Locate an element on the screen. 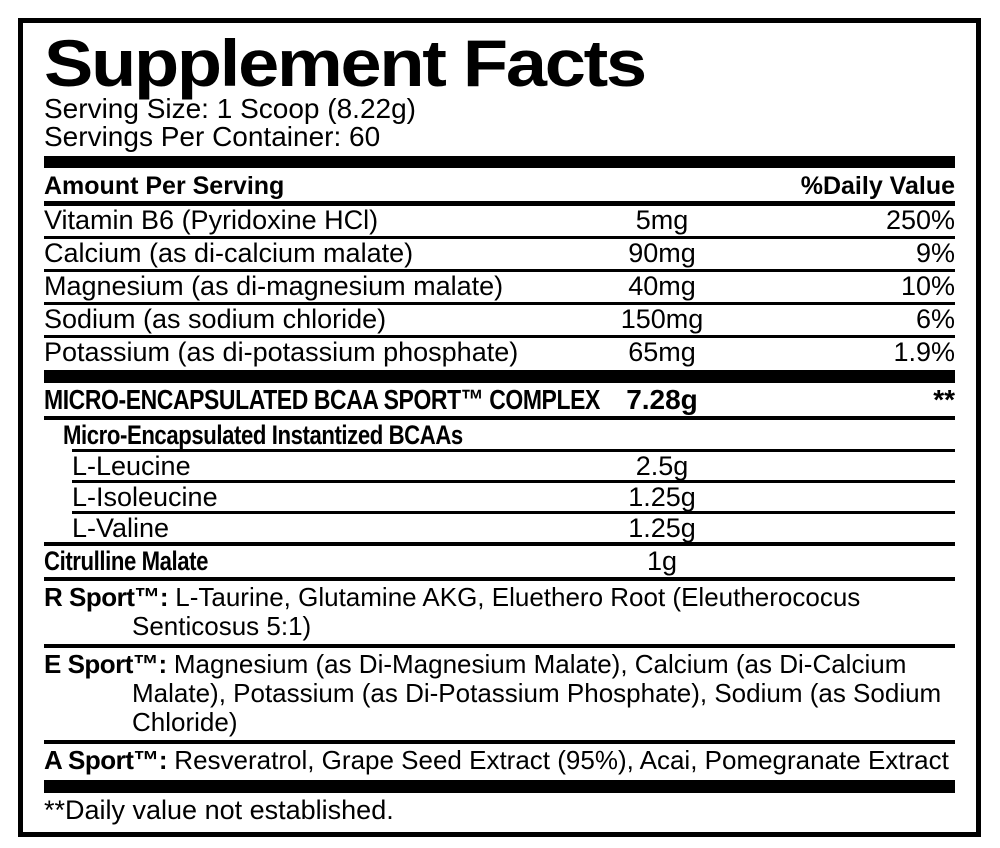 The image size is (1000, 848). citrulline-row: Citrulline Malate 1g is located at coordinates (499, 559).